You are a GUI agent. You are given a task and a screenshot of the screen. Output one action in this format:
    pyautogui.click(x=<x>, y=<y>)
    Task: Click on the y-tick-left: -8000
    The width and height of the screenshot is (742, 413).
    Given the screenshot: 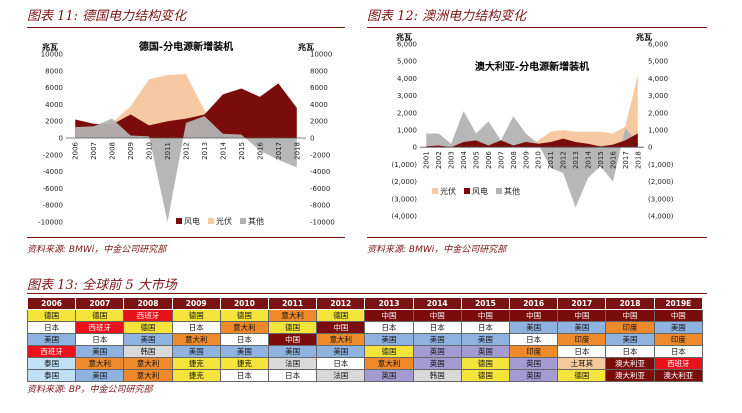 What is the action you would take?
    pyautogui.click(x=53, y=206)
    